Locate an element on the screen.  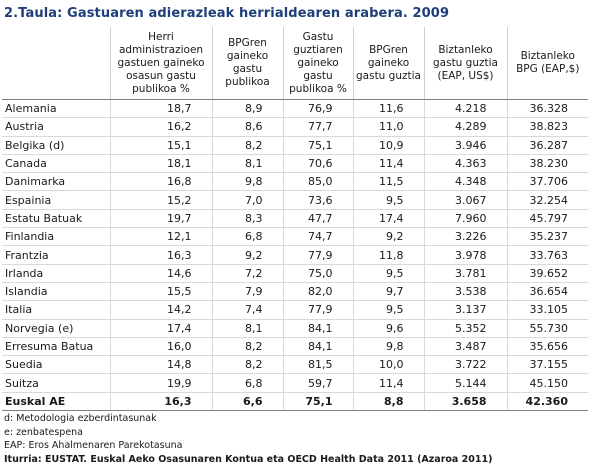
value-cell: 3.781 is located at coordinates (465, 273).